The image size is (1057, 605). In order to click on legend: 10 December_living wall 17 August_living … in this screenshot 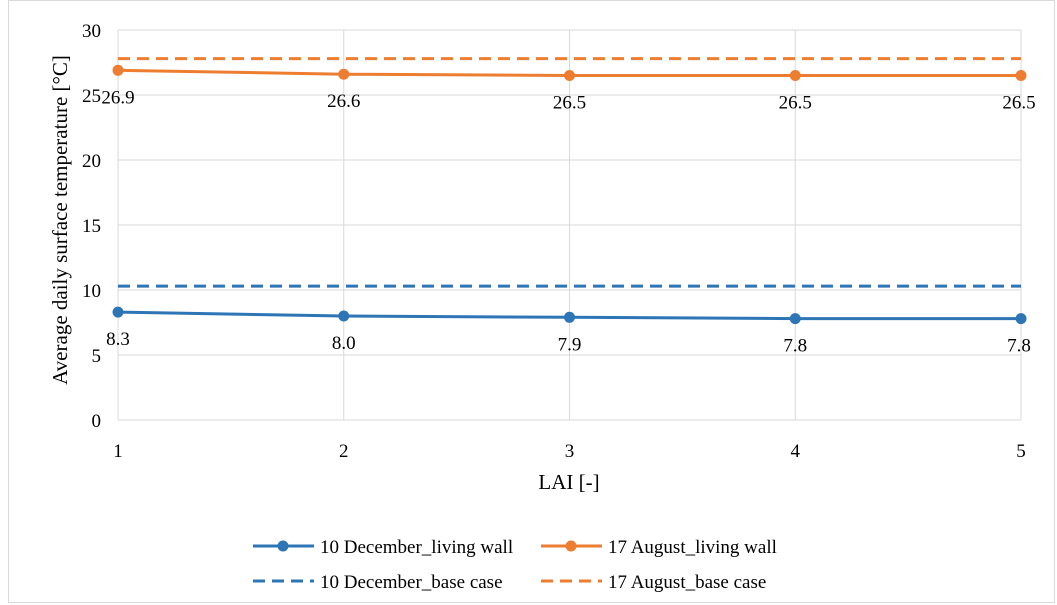, I will do `click(515, 565)`.